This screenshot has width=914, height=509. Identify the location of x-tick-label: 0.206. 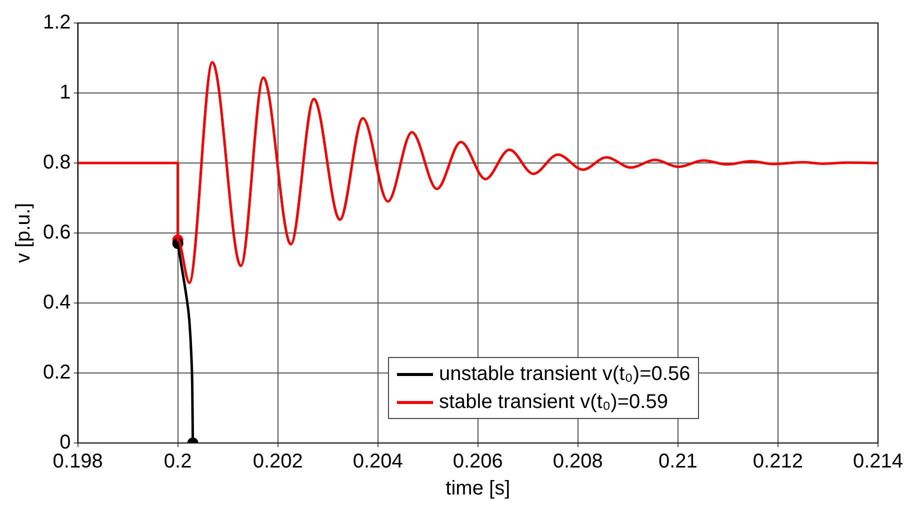
(477, 461).